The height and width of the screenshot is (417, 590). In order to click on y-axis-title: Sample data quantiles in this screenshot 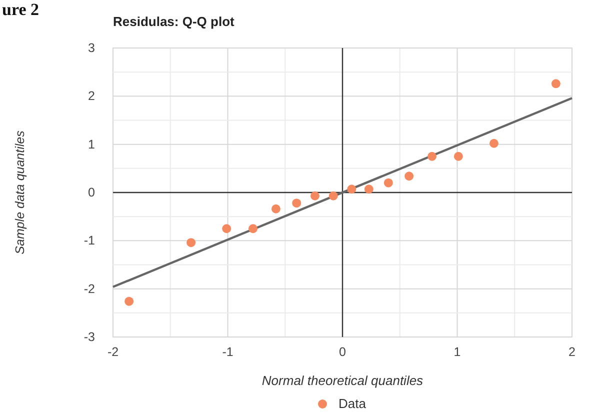, I will do `click(20, 192)`.